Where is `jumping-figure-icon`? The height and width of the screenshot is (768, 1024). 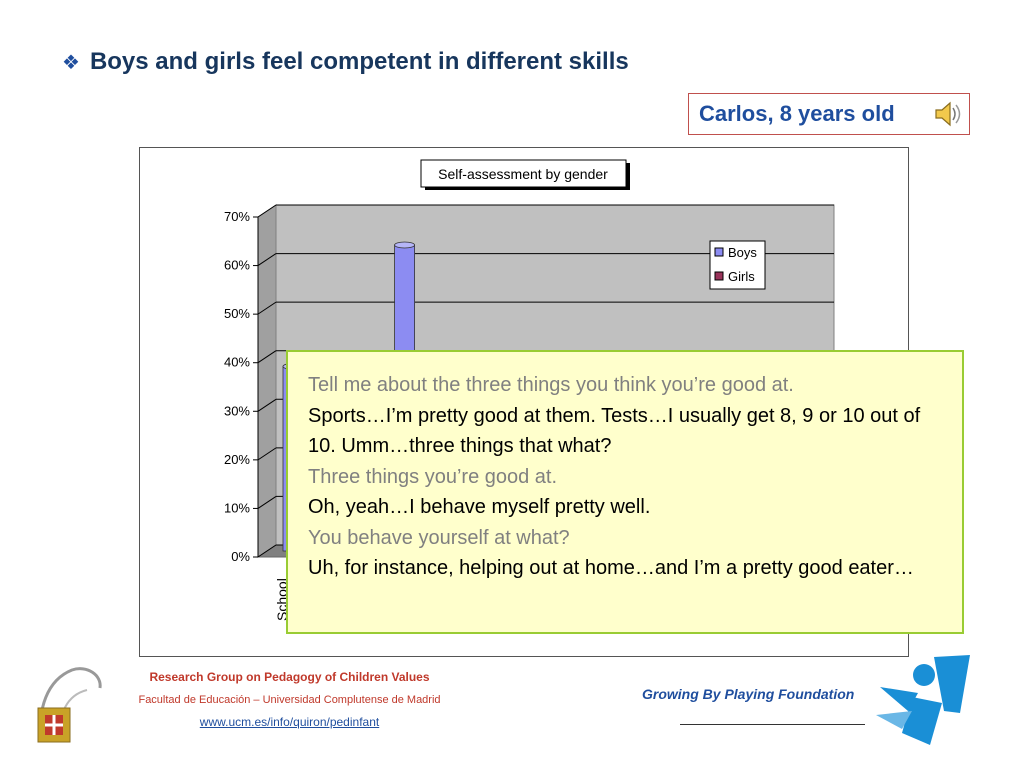 jumping-figure-icon is located at coordinates (923, 700).